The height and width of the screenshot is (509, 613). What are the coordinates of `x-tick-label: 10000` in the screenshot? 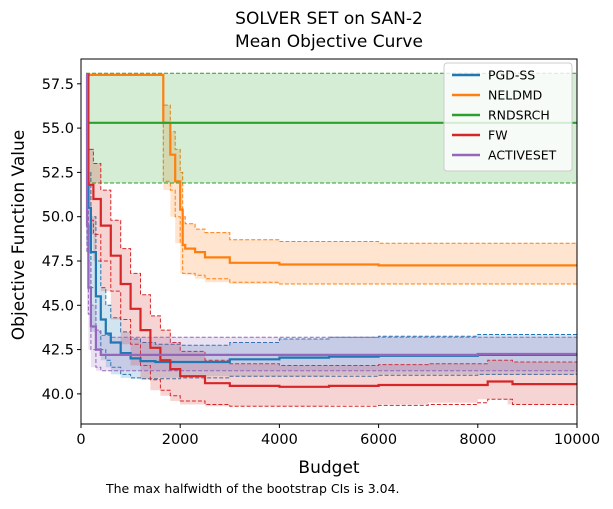 It's located at (577, 440).